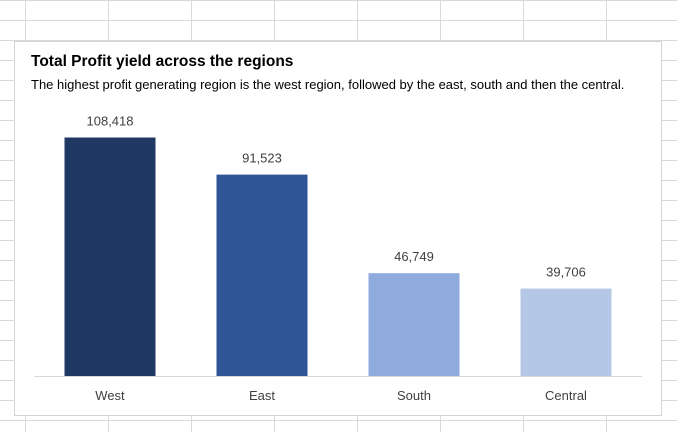 This screenshot has height=432, width=677. Describe the element at coordinates (162, 61) in the screenshot. I see `chart-title: Total Profit yield across the regions` at that location.